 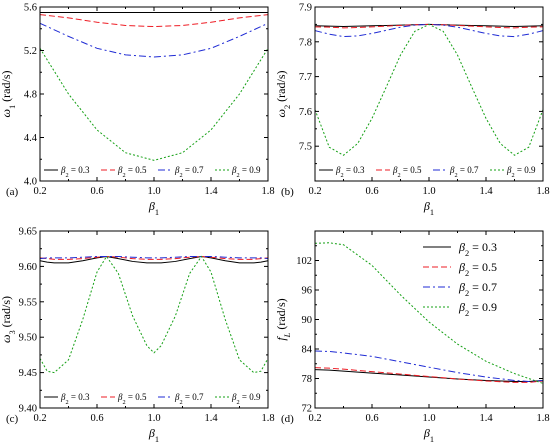 I want to click on y-tick-label: 9.50, so click(x=28, y=338).